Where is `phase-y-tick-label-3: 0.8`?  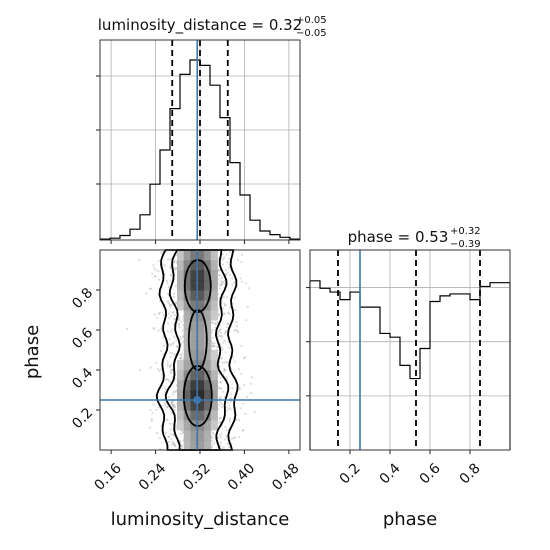 phase-y-tick-label-3: 0.8 is located at coordinates (82, 298).